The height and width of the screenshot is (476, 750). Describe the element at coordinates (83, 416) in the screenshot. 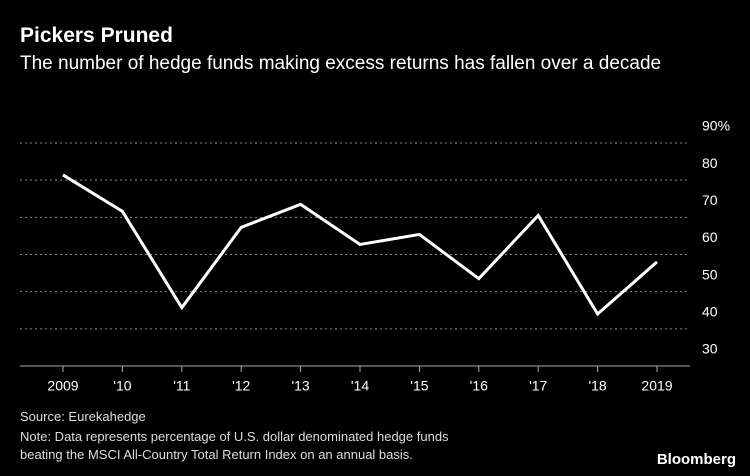

I see `source: Source: Eurekahedge` at that location.